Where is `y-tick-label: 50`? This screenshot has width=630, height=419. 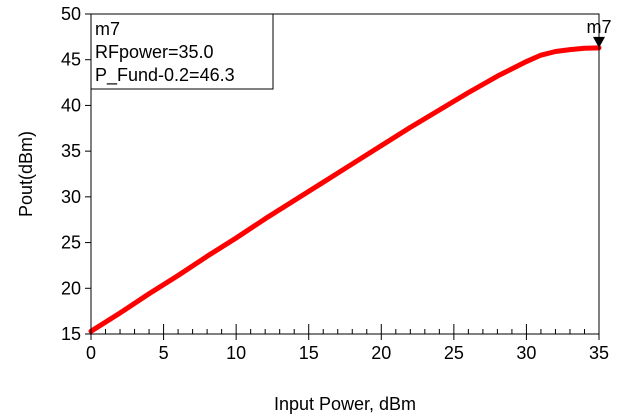
y-tick-label: 50 is located at coordinates (71, 14).